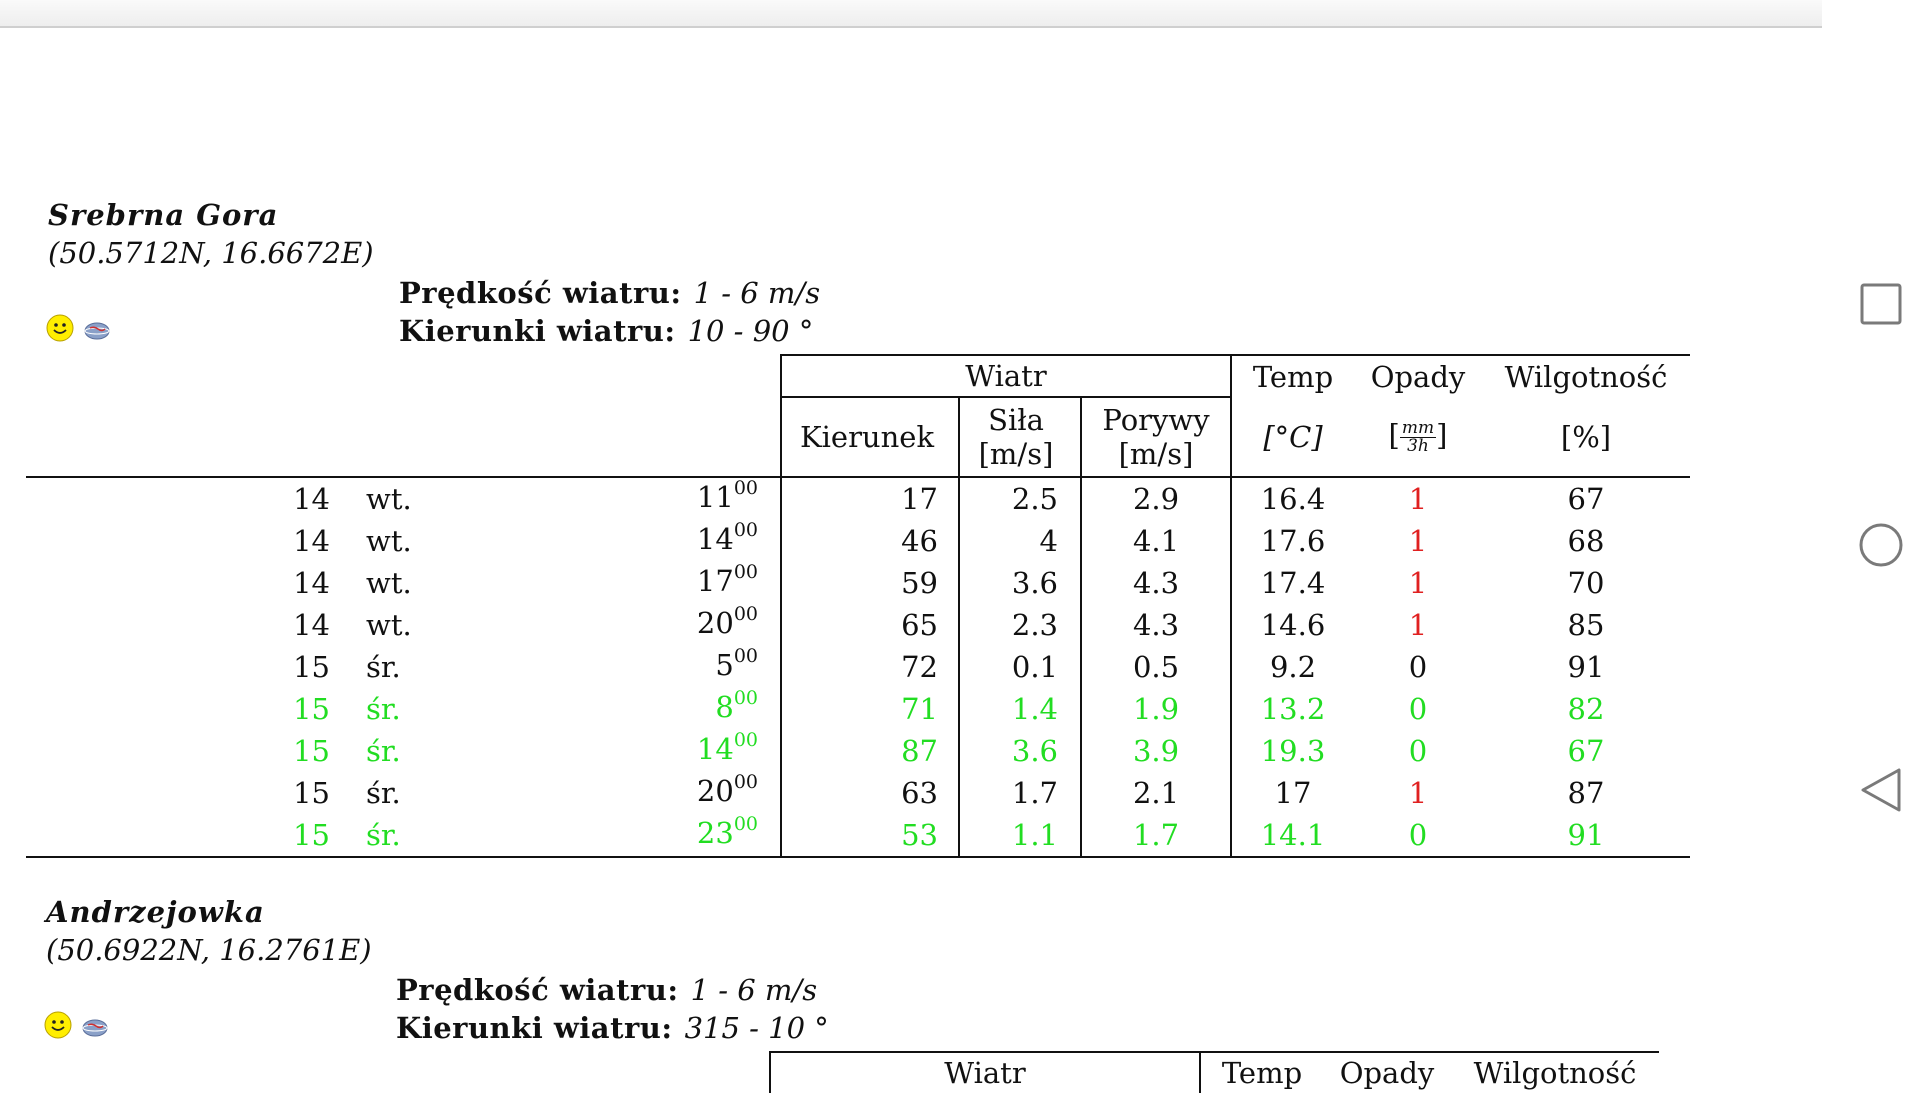  What do you see at coordinates (1292, 793) in the screenshot?
I see `temperature-cell: 17` at bounding box center [1292, 793].